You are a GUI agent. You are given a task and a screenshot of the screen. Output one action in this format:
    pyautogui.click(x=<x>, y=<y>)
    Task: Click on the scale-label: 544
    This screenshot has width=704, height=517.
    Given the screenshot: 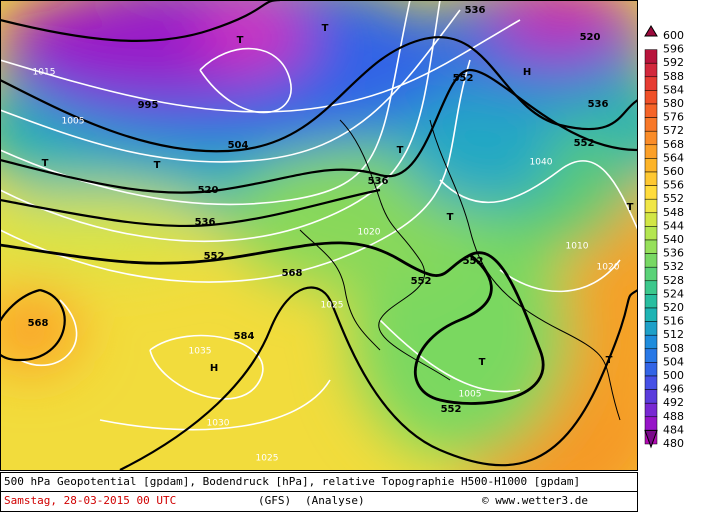 What is the action you would take?
    pyautogui.click(x=673, y=225)
    